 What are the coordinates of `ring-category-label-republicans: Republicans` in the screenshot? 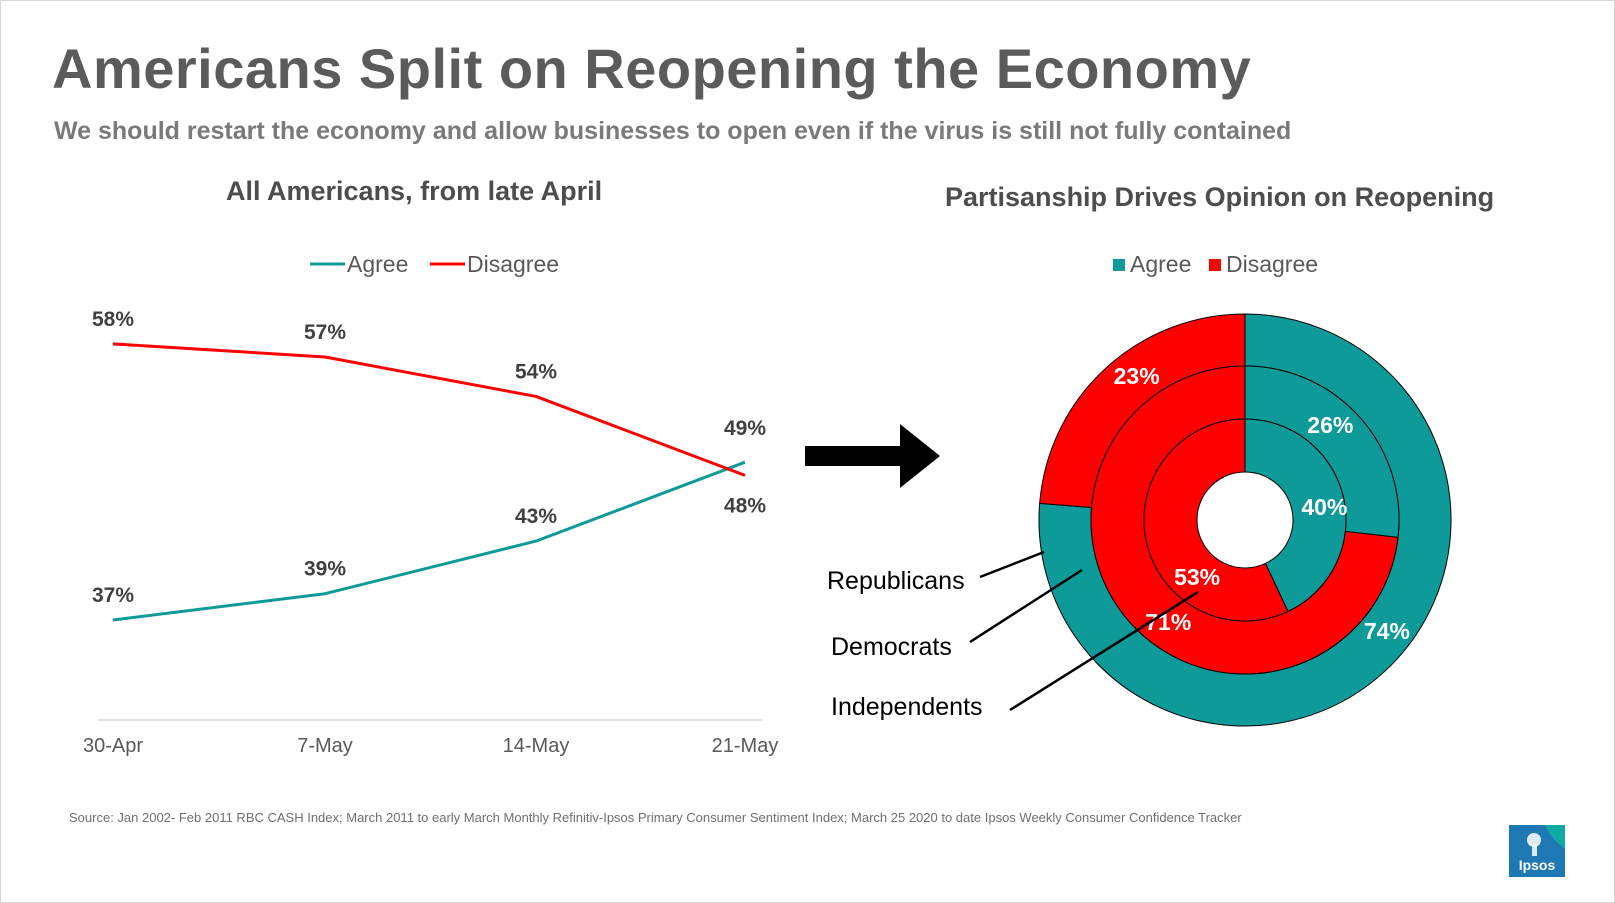 It's located at (896, 581).